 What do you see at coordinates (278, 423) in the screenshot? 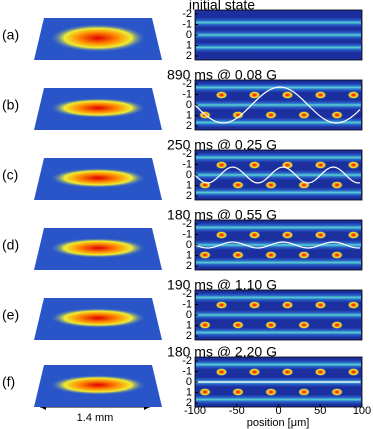
I see `x-axis-label: position [μm]` at bounding box center [278, 423].